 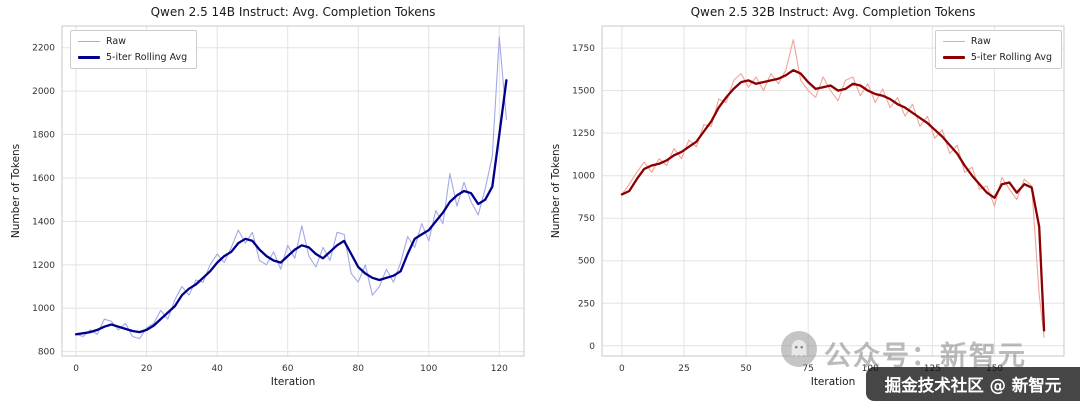 What do you see at coordinates (799, 349) in the screenshot?
I see `ghost-icon` at bounding box center [799, 349].